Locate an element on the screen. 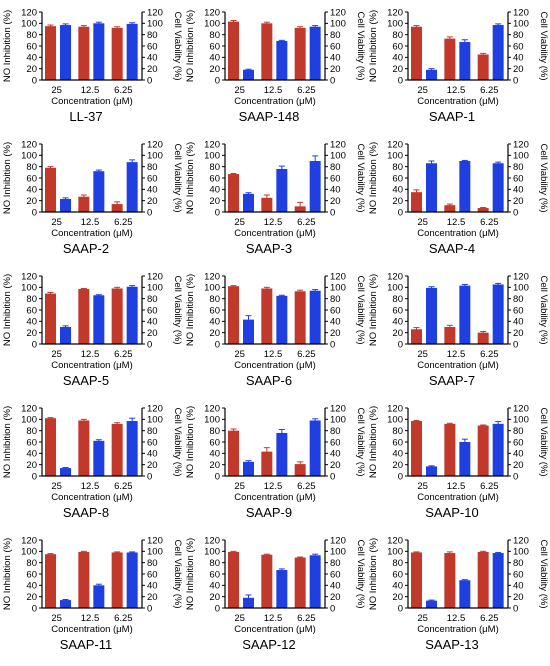 The height and width of the screenshot is (666, 550). y-tick-label: 40 is located at coordinates (214, 454).